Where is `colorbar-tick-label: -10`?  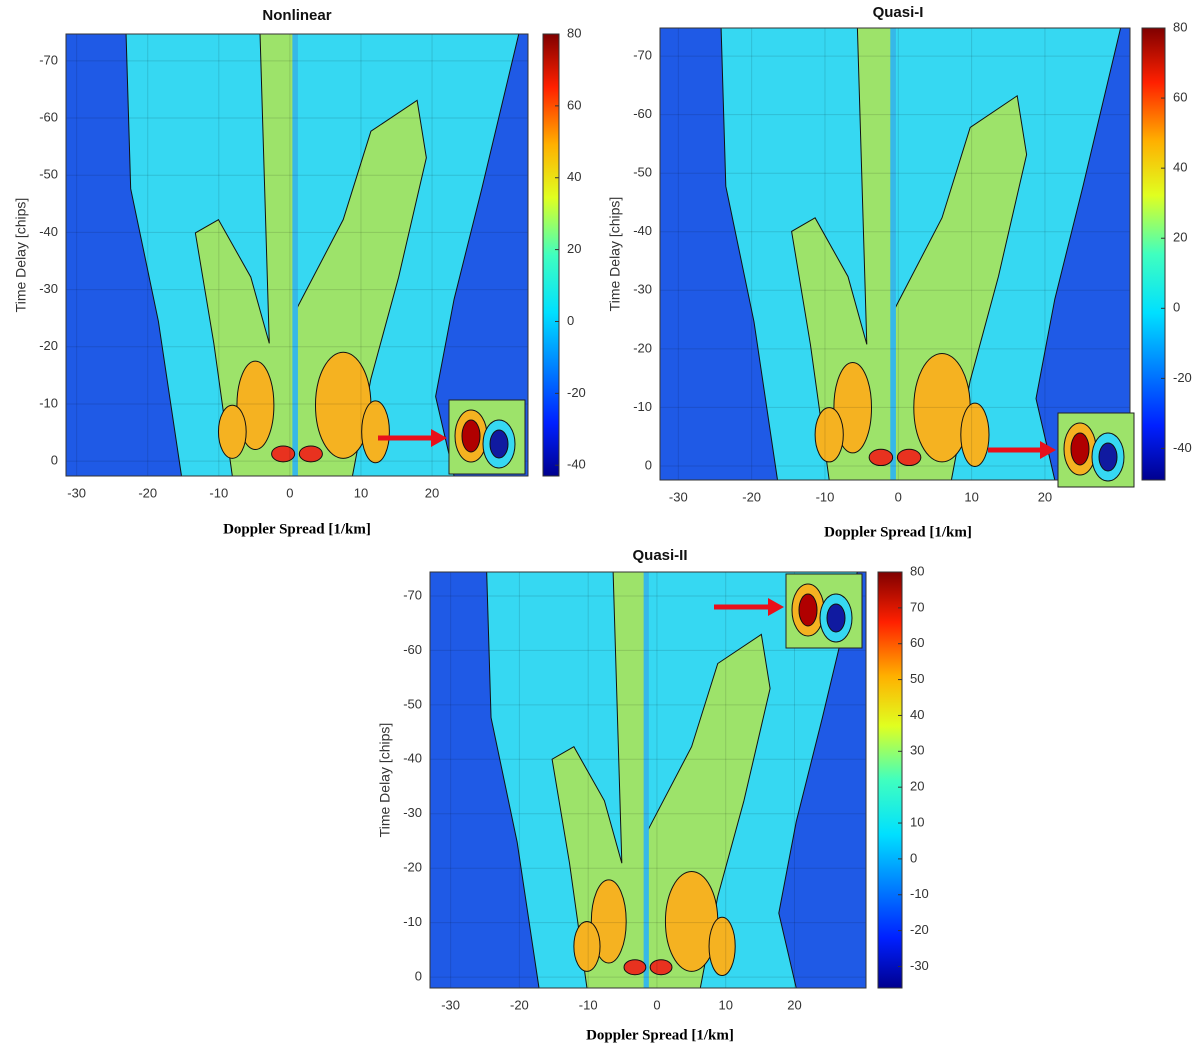 colorbar-tick-label: -10 is located at coordinates (919, 893).